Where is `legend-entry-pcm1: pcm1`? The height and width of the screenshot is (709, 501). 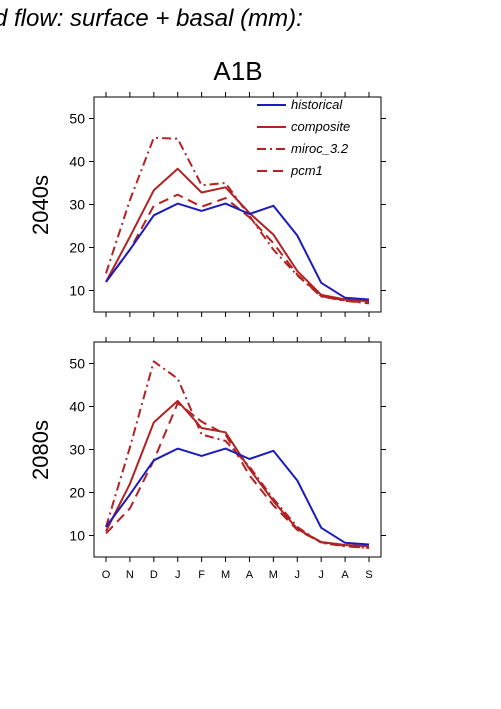 legend-entry-pcm1: pcm1 is located at coordinates (306, 170).